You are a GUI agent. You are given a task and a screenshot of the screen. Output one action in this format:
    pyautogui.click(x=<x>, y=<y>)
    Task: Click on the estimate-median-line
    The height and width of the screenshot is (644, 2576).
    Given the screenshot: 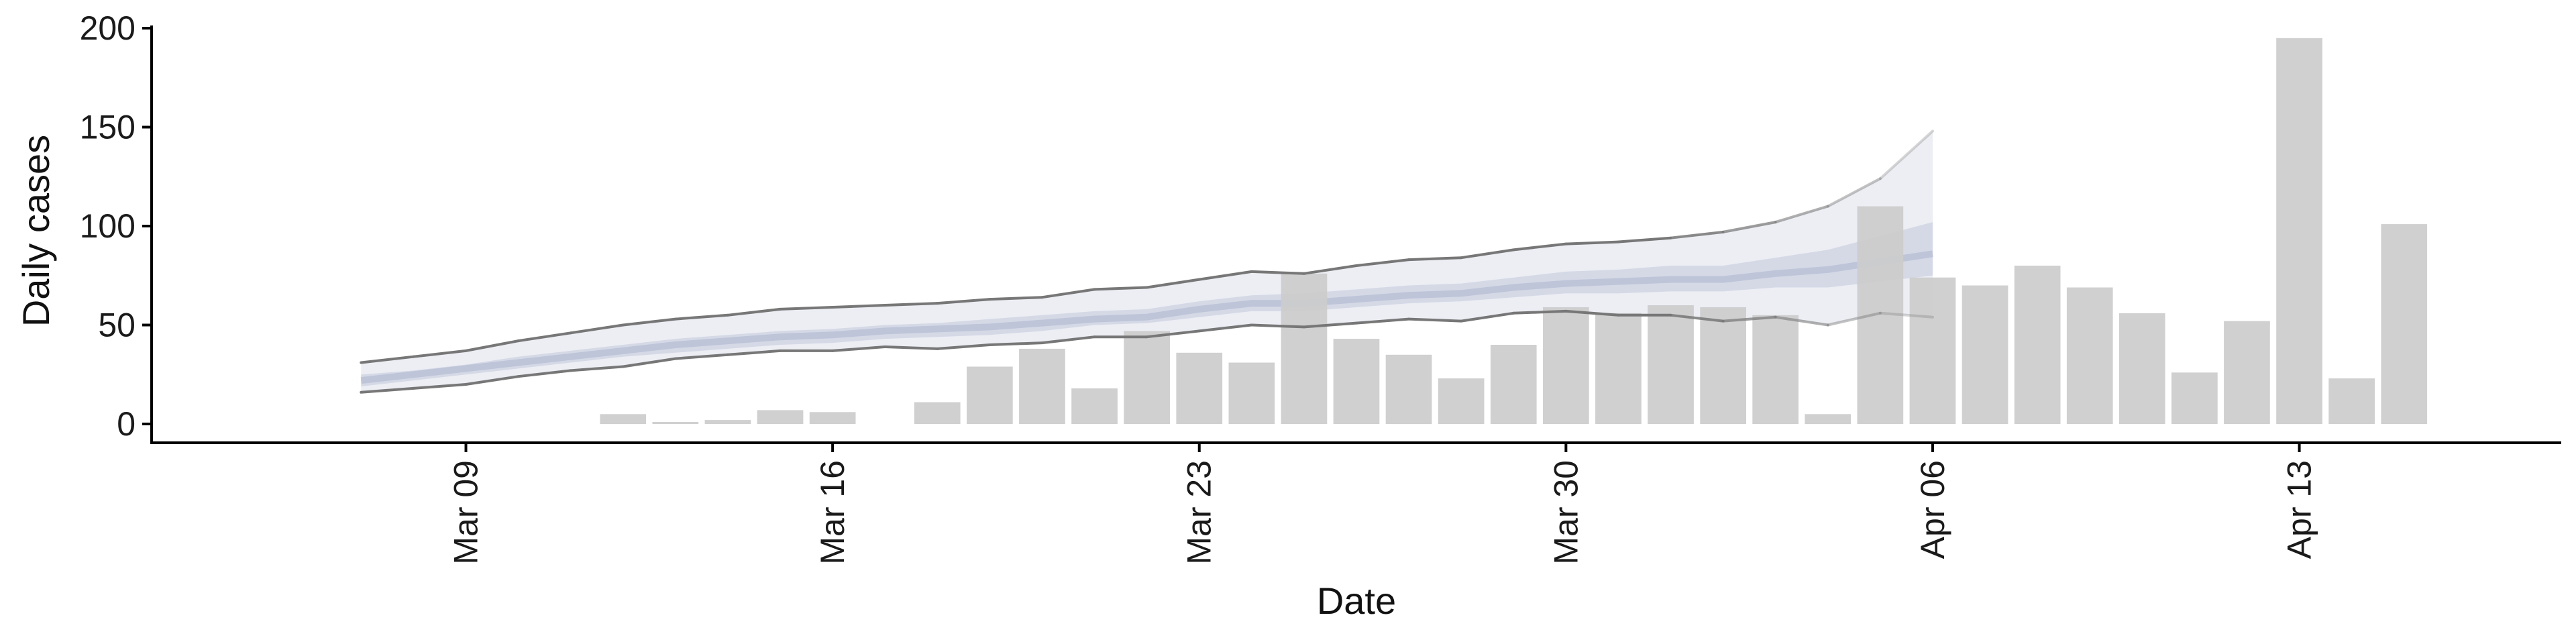 What is the action you would take?
    pyautogui.click(x=1146, y=317)
    